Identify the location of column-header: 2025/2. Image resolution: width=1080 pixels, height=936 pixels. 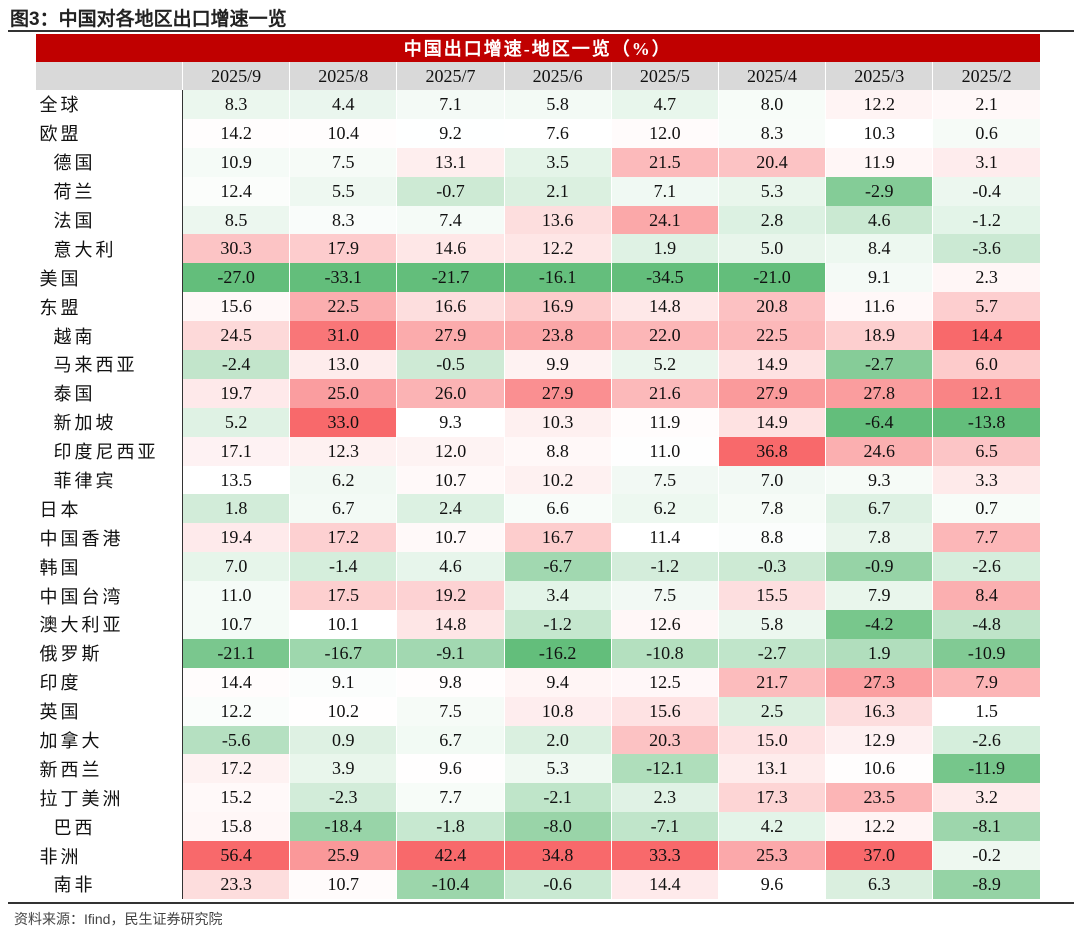
(986, 76).